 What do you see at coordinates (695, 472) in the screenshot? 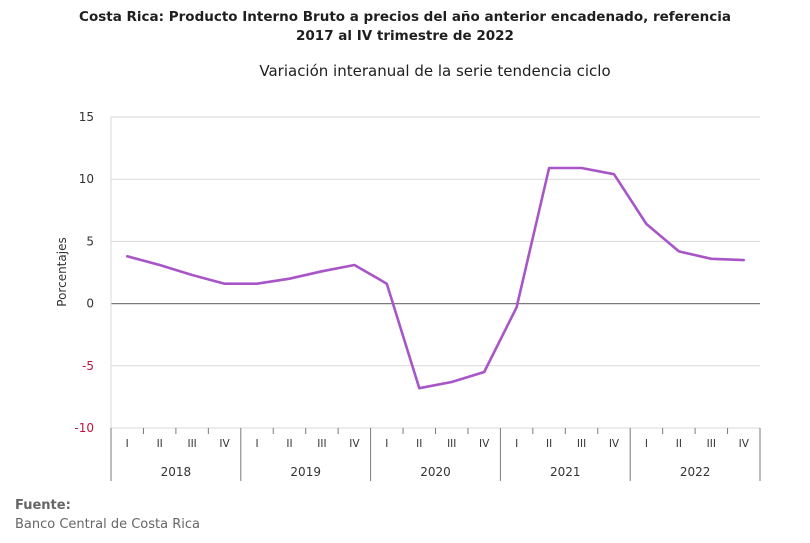
I see `x-tick-label-year: 2022` at bounding box center [695, 472].